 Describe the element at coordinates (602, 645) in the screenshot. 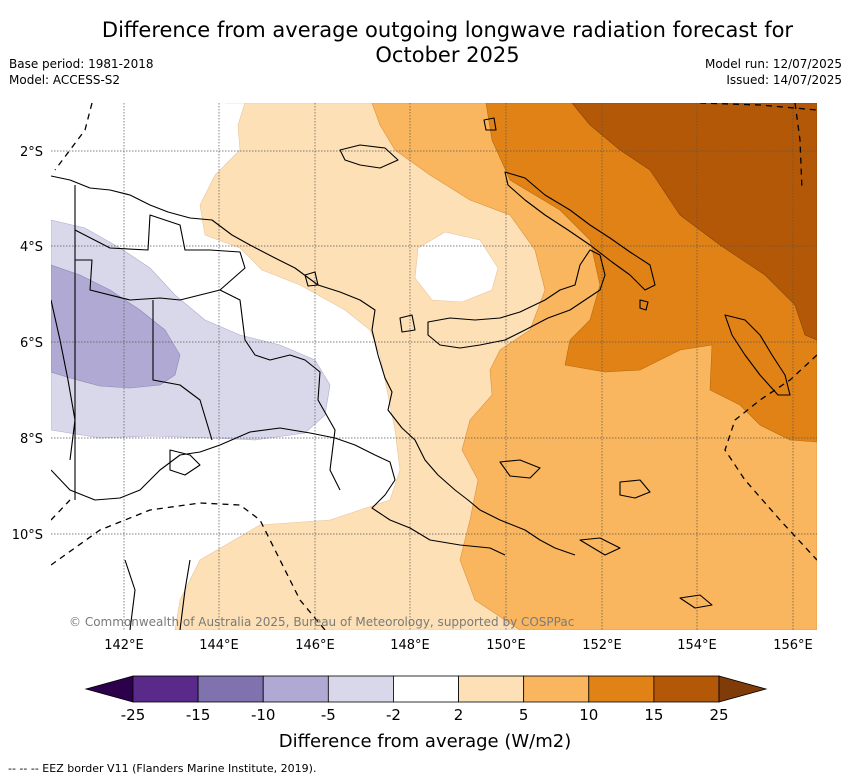

I see `lon-label: 152°E` at that location.